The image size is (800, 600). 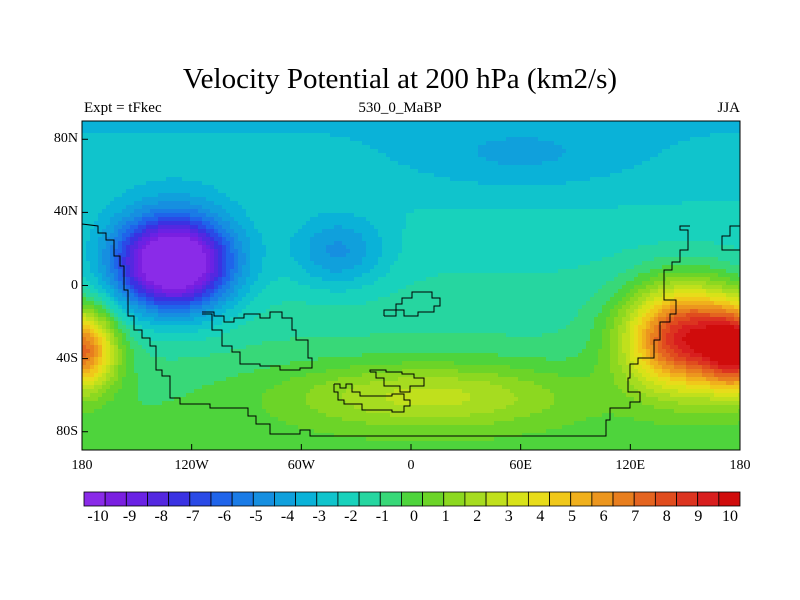 I want to click on colorbar-label: -6, so click(x=224, y=516).